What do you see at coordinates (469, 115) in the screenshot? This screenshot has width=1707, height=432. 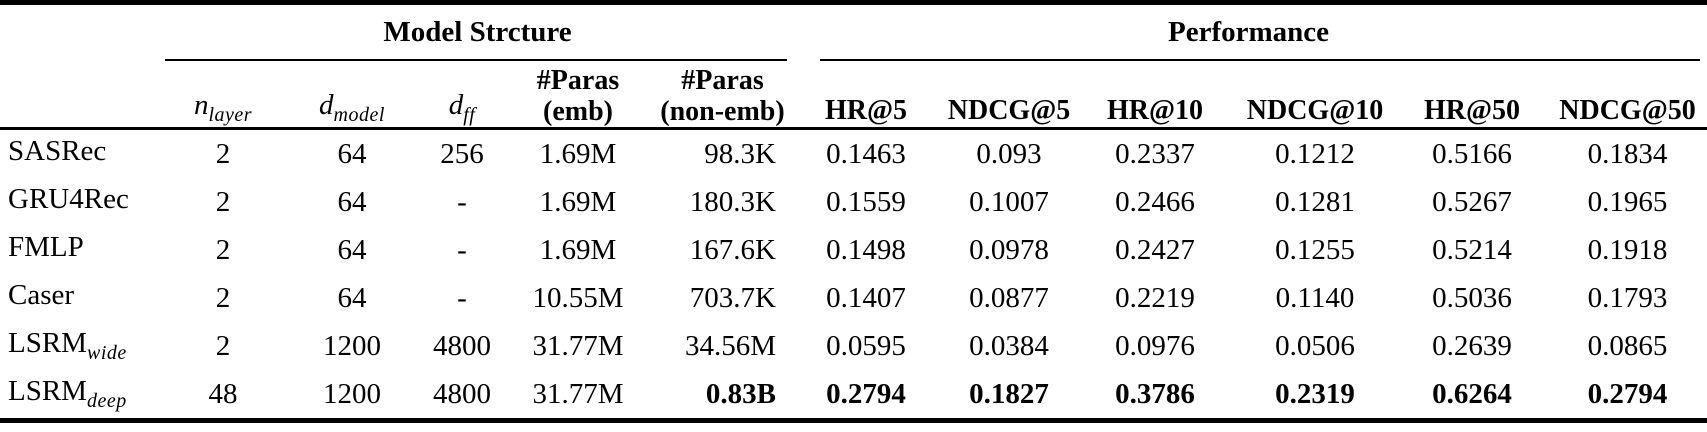 I see `d-ff-subscript: ff` at bounding box center [469, 115].